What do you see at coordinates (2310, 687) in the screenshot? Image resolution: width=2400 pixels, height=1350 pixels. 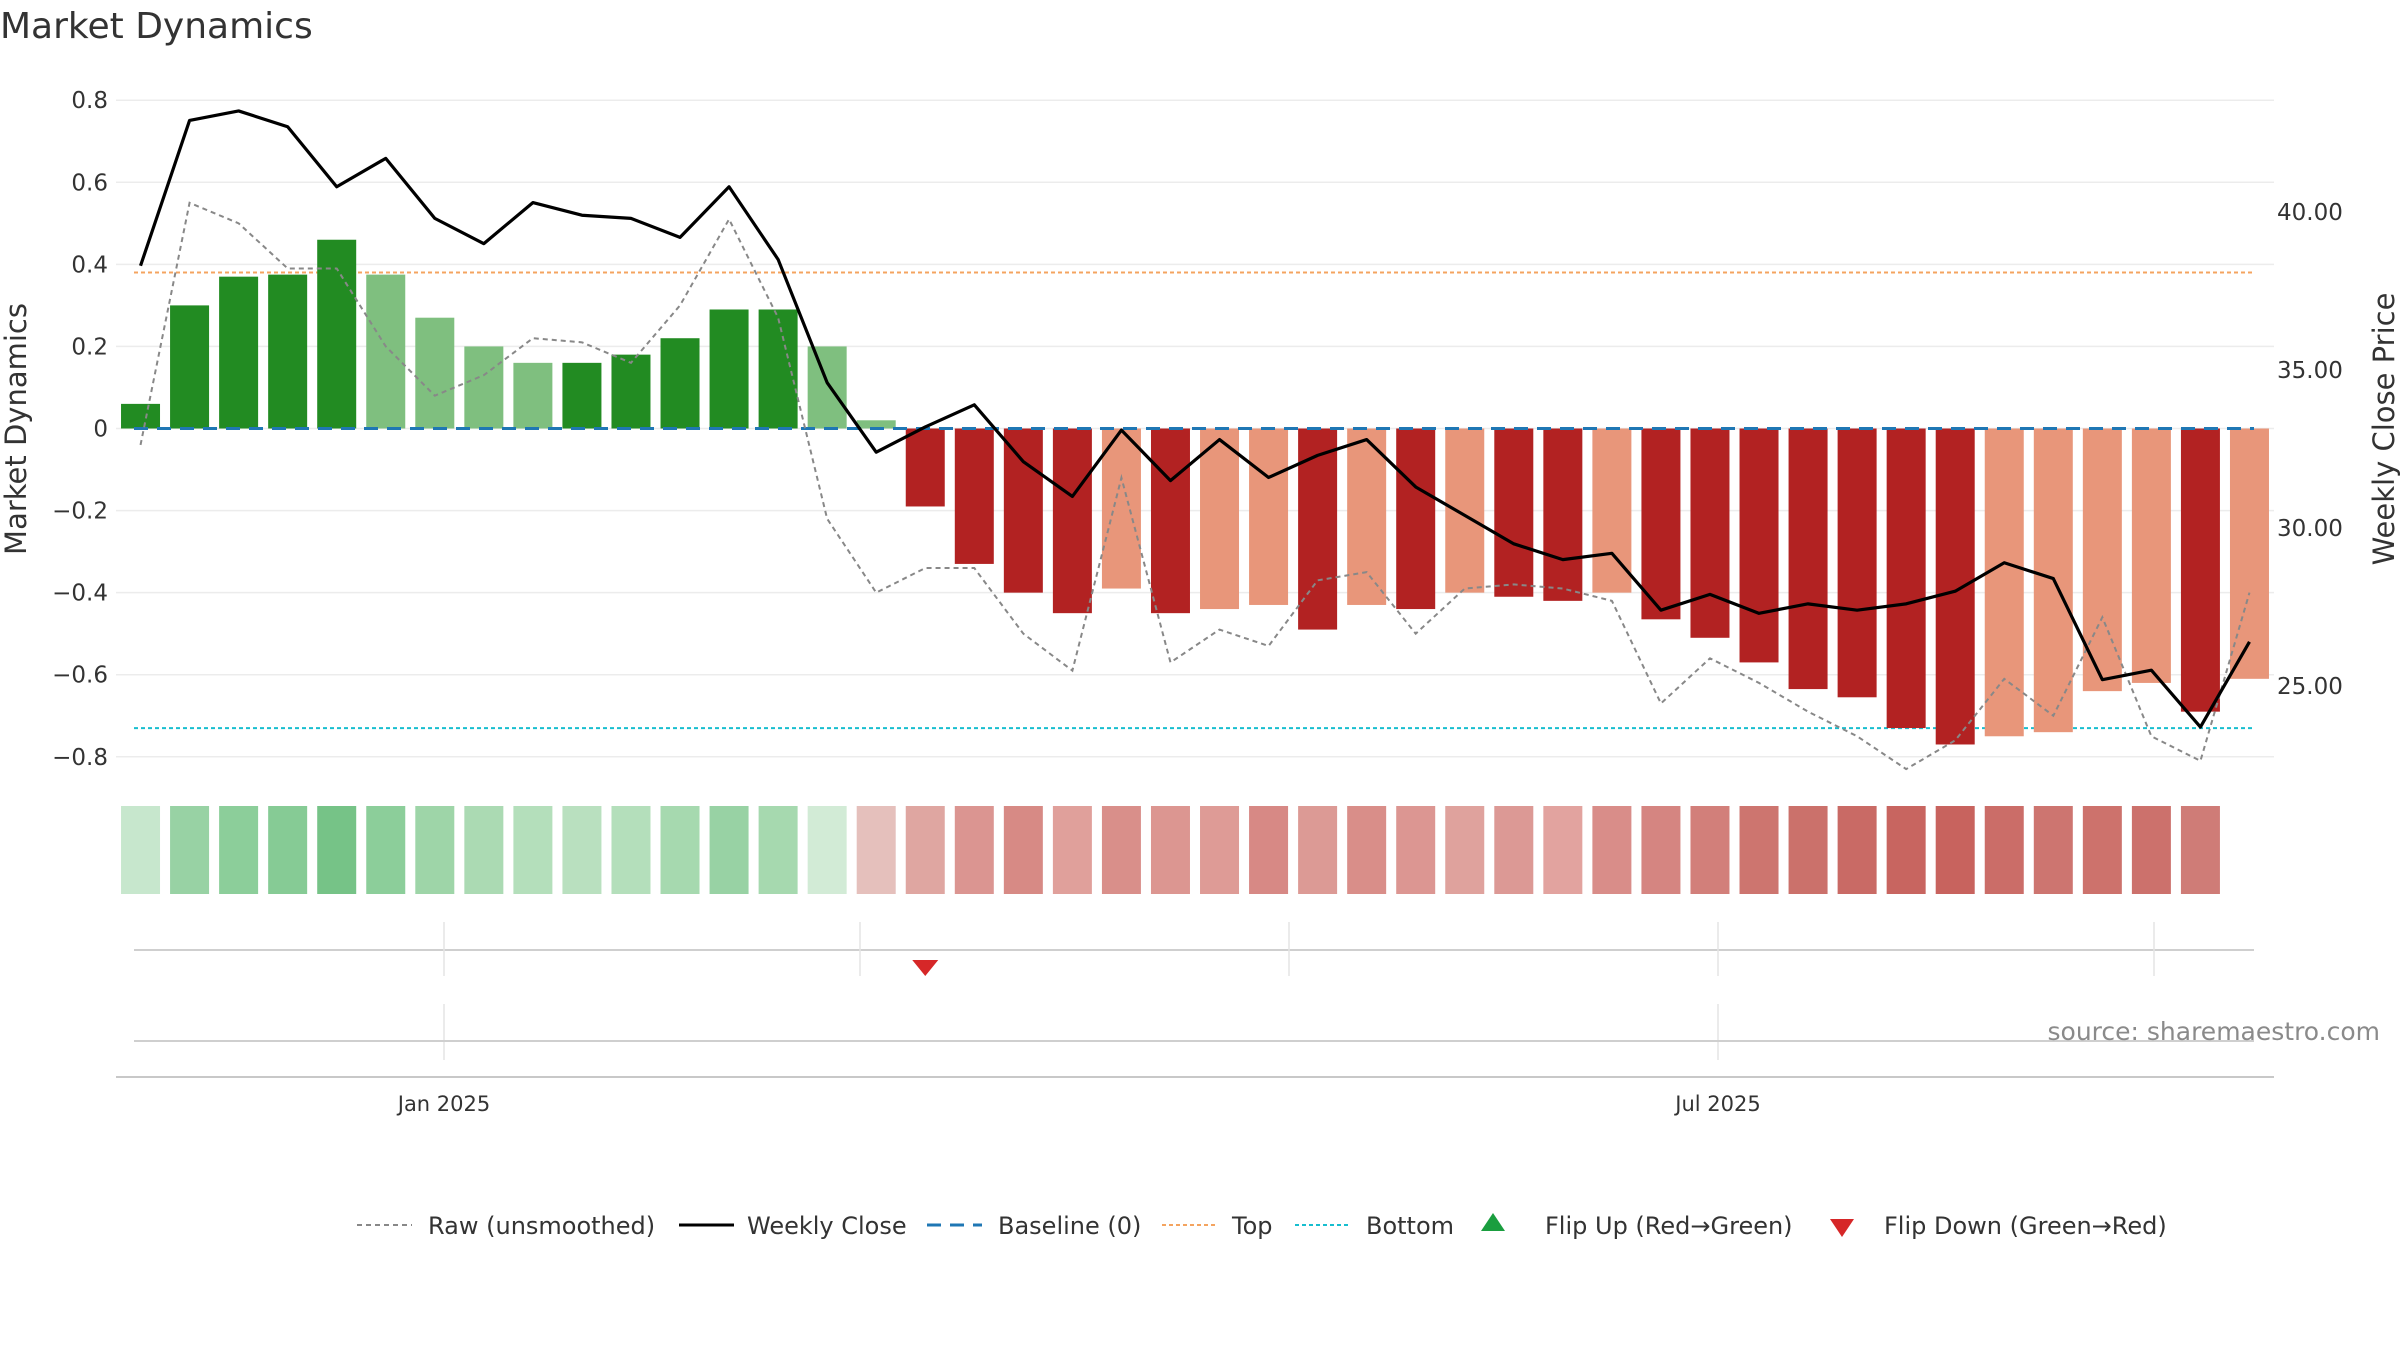 I see `right-tick-label: 25.00` at bounding box center [2310, 687].